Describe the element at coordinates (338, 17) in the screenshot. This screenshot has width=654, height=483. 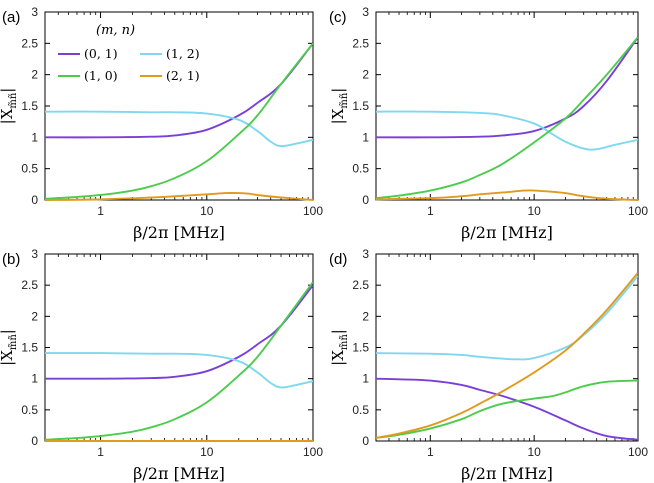
I see `panel-label: (c)` at that location.